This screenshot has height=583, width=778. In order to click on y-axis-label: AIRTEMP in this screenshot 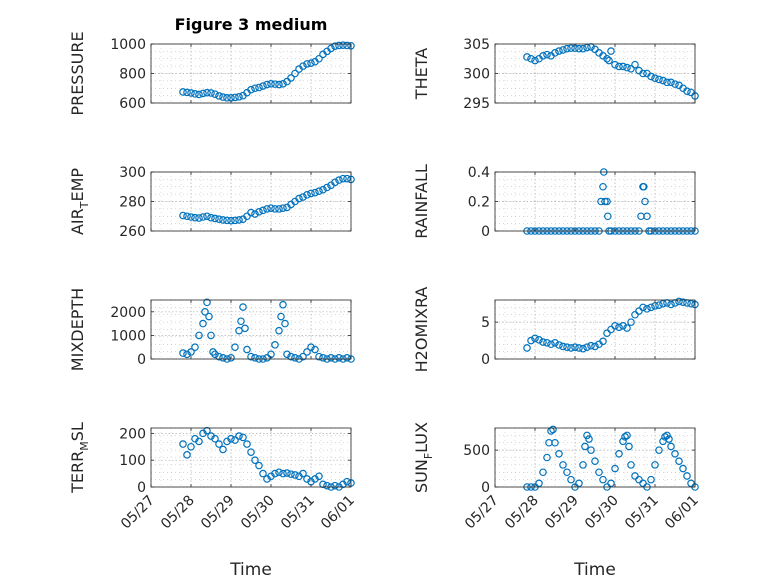, I will do `click(79, 201)`.